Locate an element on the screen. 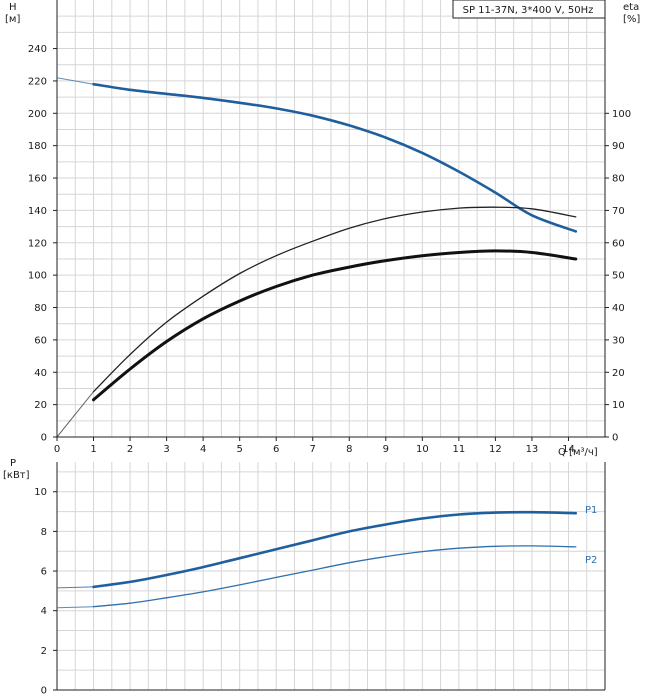 Image resolution: width=658 pixels, height=700 pixels. x-tick-label: 3 is located at coordinates (166, 449).